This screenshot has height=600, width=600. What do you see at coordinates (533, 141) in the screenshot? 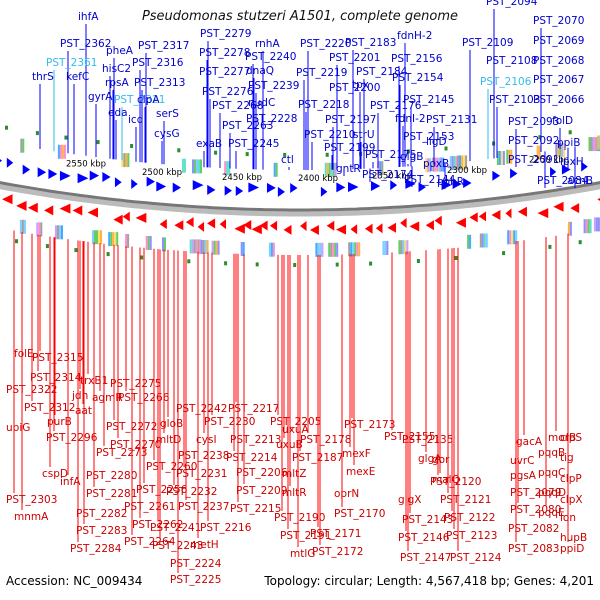
I see `top-gene-label: PST_2092` at bounding box center [533, 141].